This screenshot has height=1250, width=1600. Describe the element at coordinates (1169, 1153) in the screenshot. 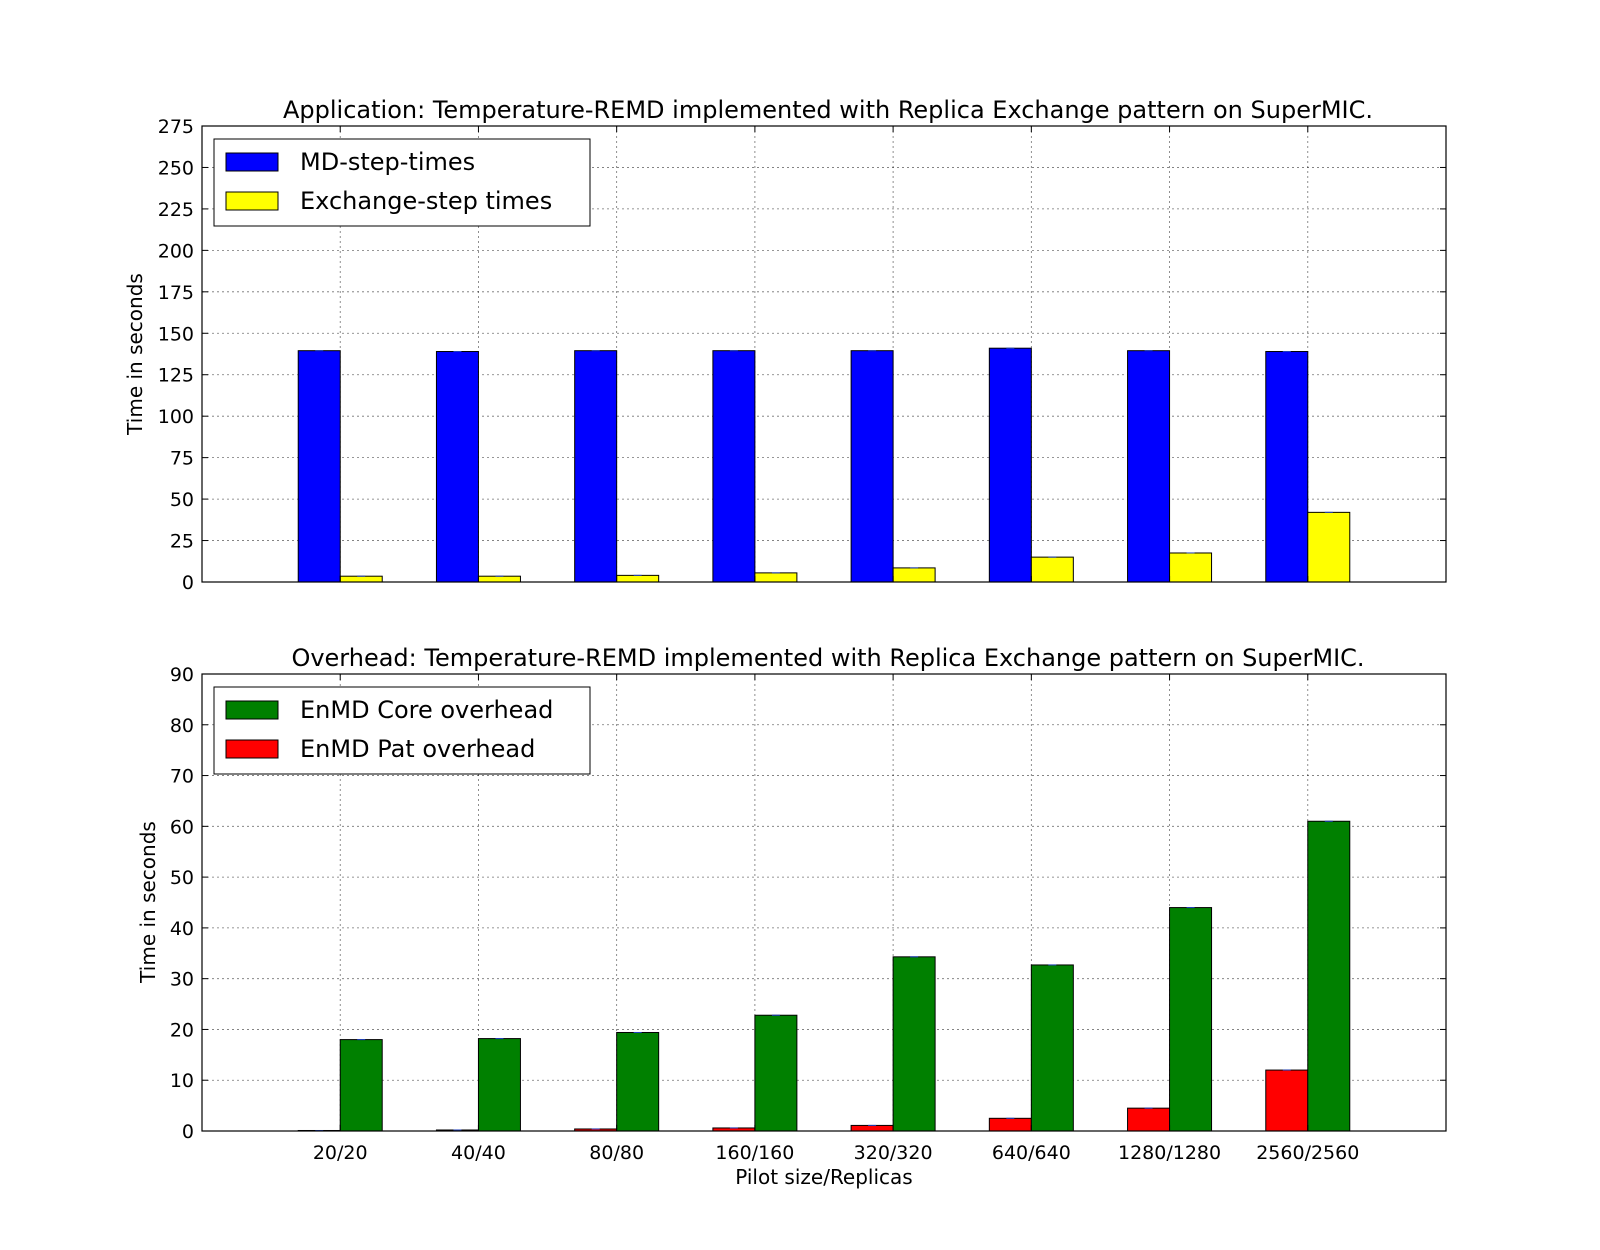

I see `x-tick-label: 1280/1280` at that location.